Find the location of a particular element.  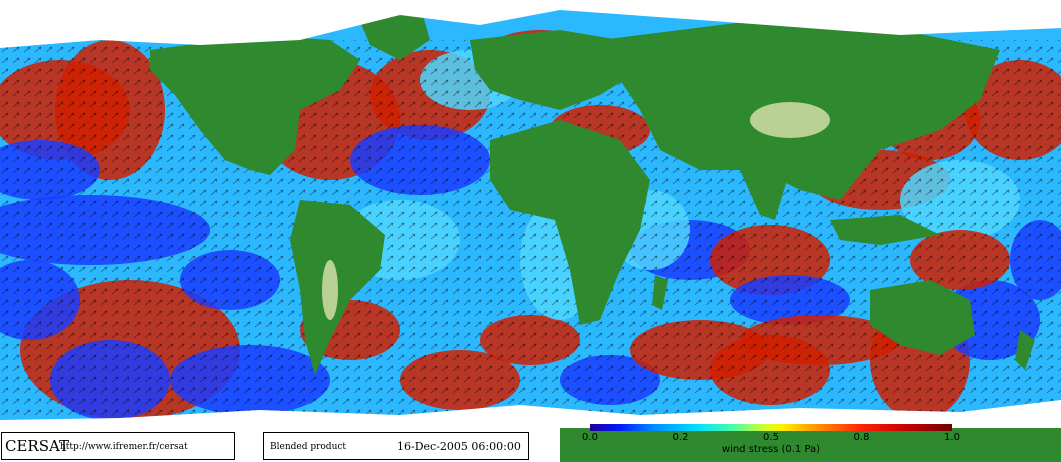

arctic-ice is located at coordinates (530, 24).